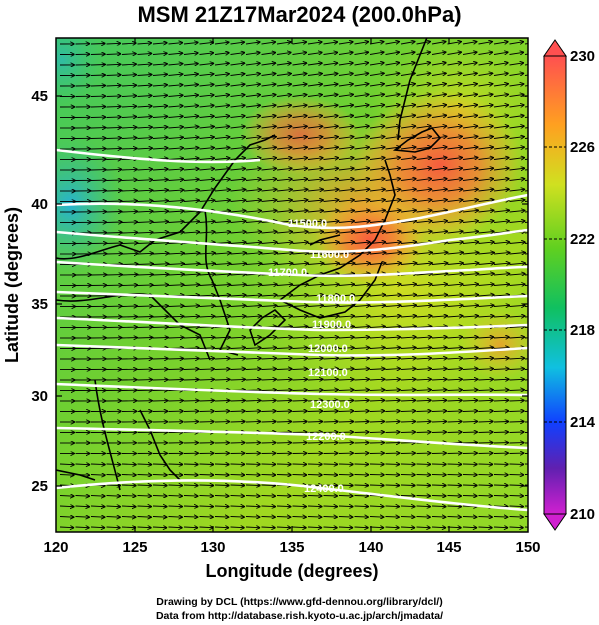 Image resolution: width=599 pixels, height=625 pixels. I want to click on y-tick-label: 25, so click(39, 486).